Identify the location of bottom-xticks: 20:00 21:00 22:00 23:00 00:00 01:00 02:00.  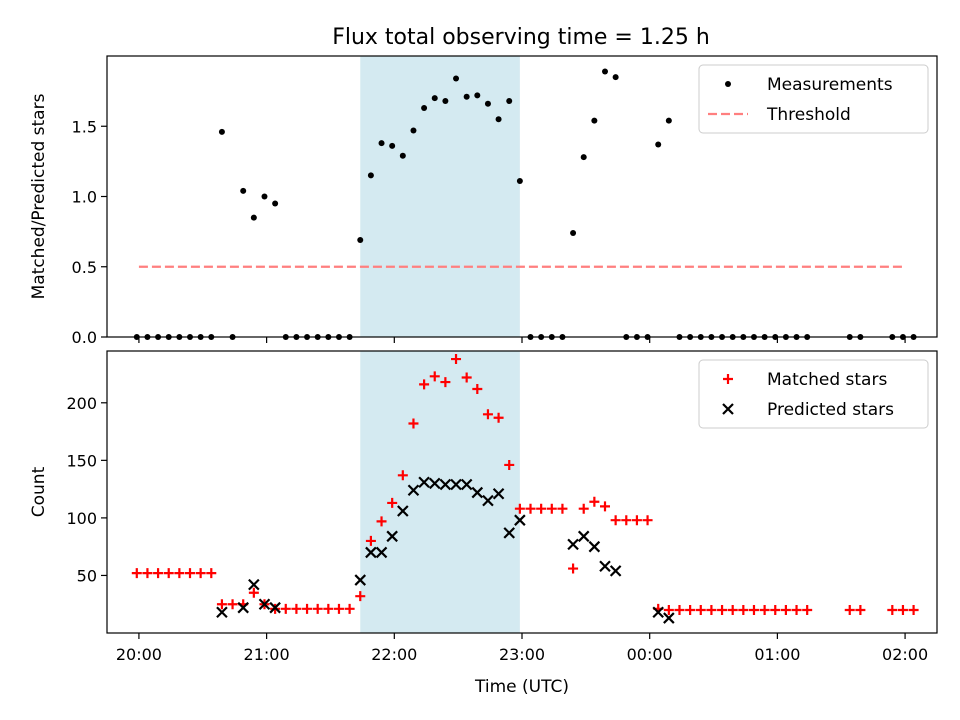
(522, 648).